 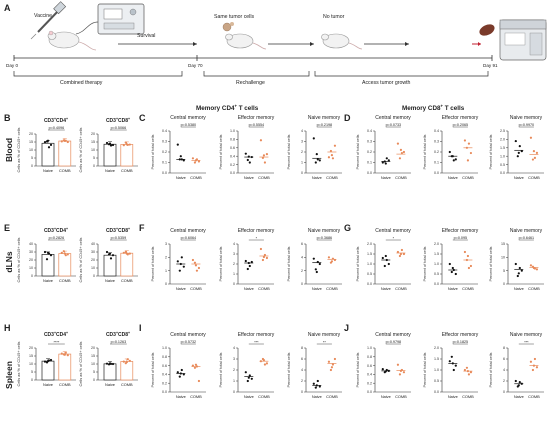 What do you see at coordinates (302, 271) in the screenshot?
I see `y-tick-label: 2` at bounding box center [302, 271].